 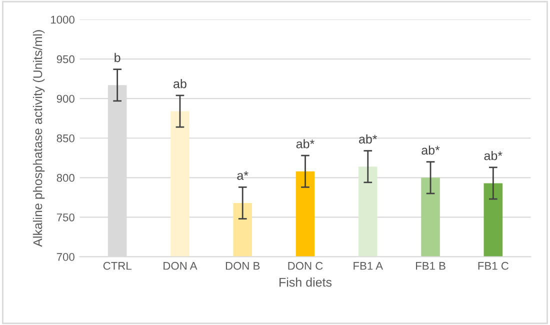 What do you see at coordinates (65, 98) in the screenshot?
I see `y-tick-label: 900` at bounding box center [65, 98].